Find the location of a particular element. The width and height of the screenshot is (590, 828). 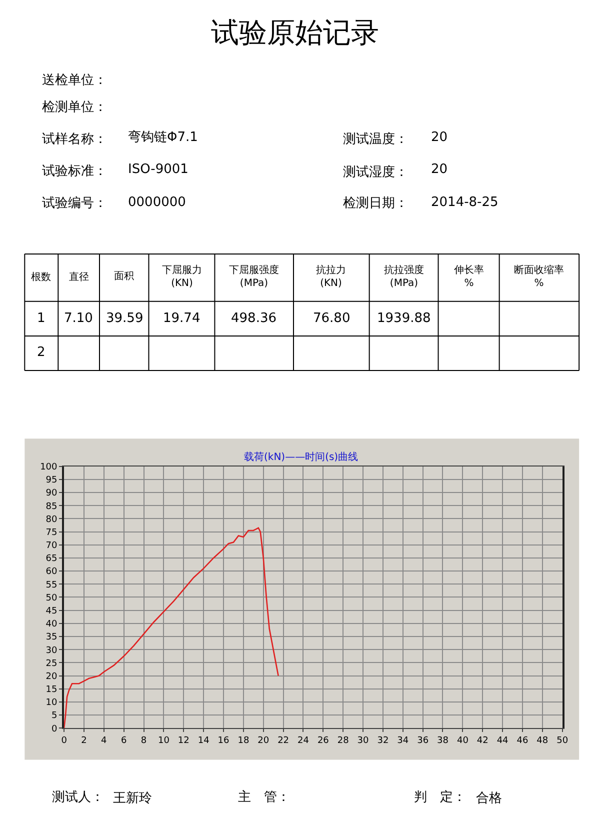

y-tick-label: 45 is located at coordinates (52, 611).